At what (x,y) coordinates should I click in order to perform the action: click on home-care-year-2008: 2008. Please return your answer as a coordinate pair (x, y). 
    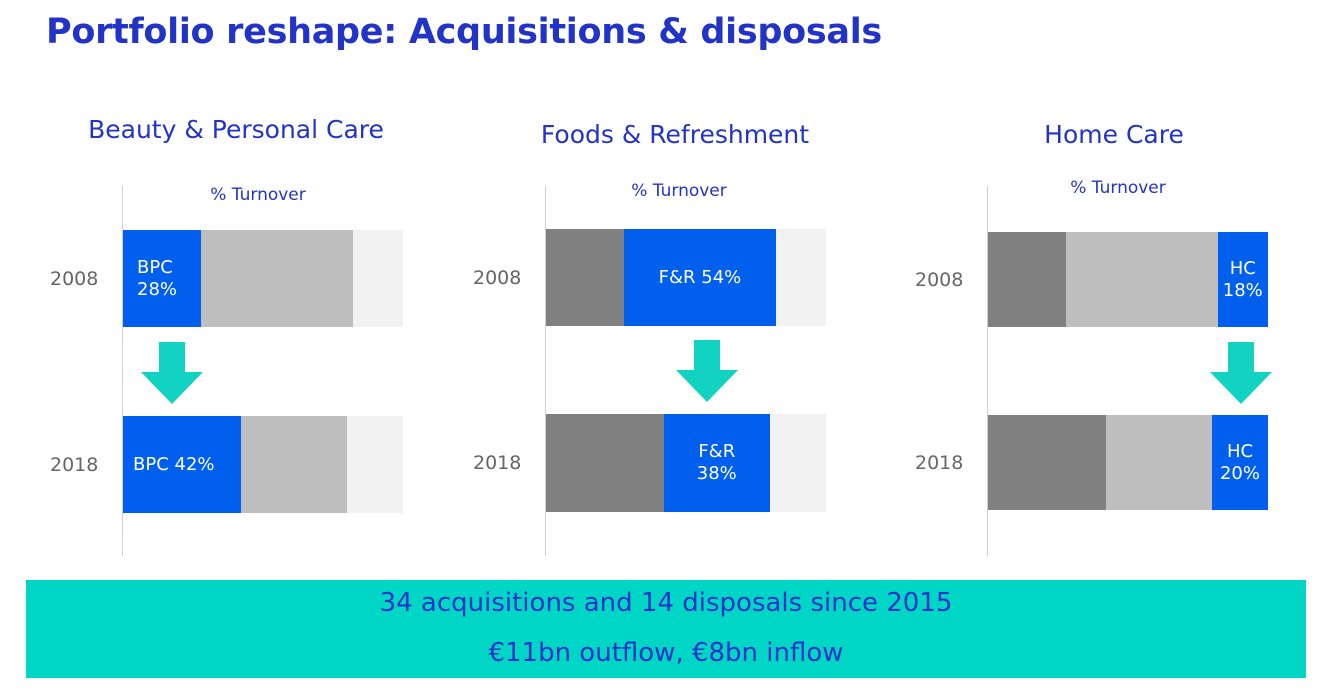
    Looking at the image, I should click on (939, 279).